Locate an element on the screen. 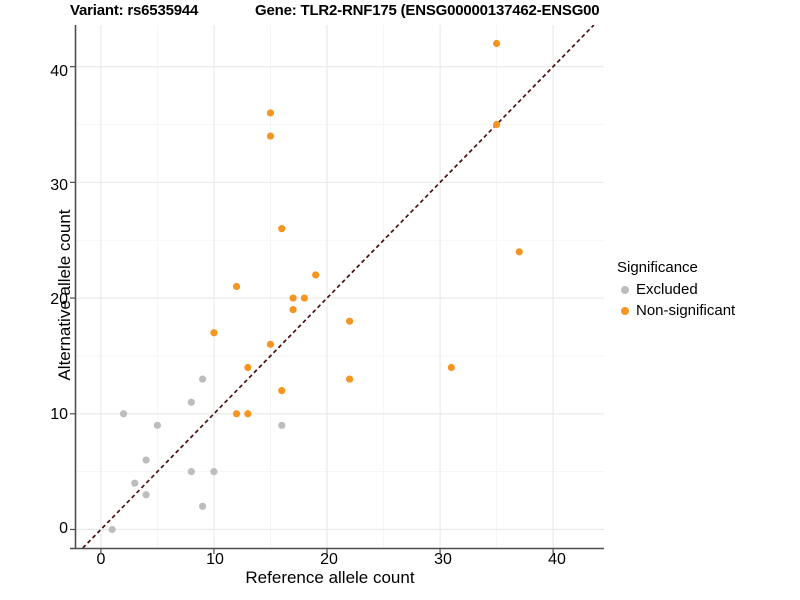 This screenshot has width=800, height=600. y-axis-tick-labels: 0 10 20 30 40 is located at coordinates (45, 300).